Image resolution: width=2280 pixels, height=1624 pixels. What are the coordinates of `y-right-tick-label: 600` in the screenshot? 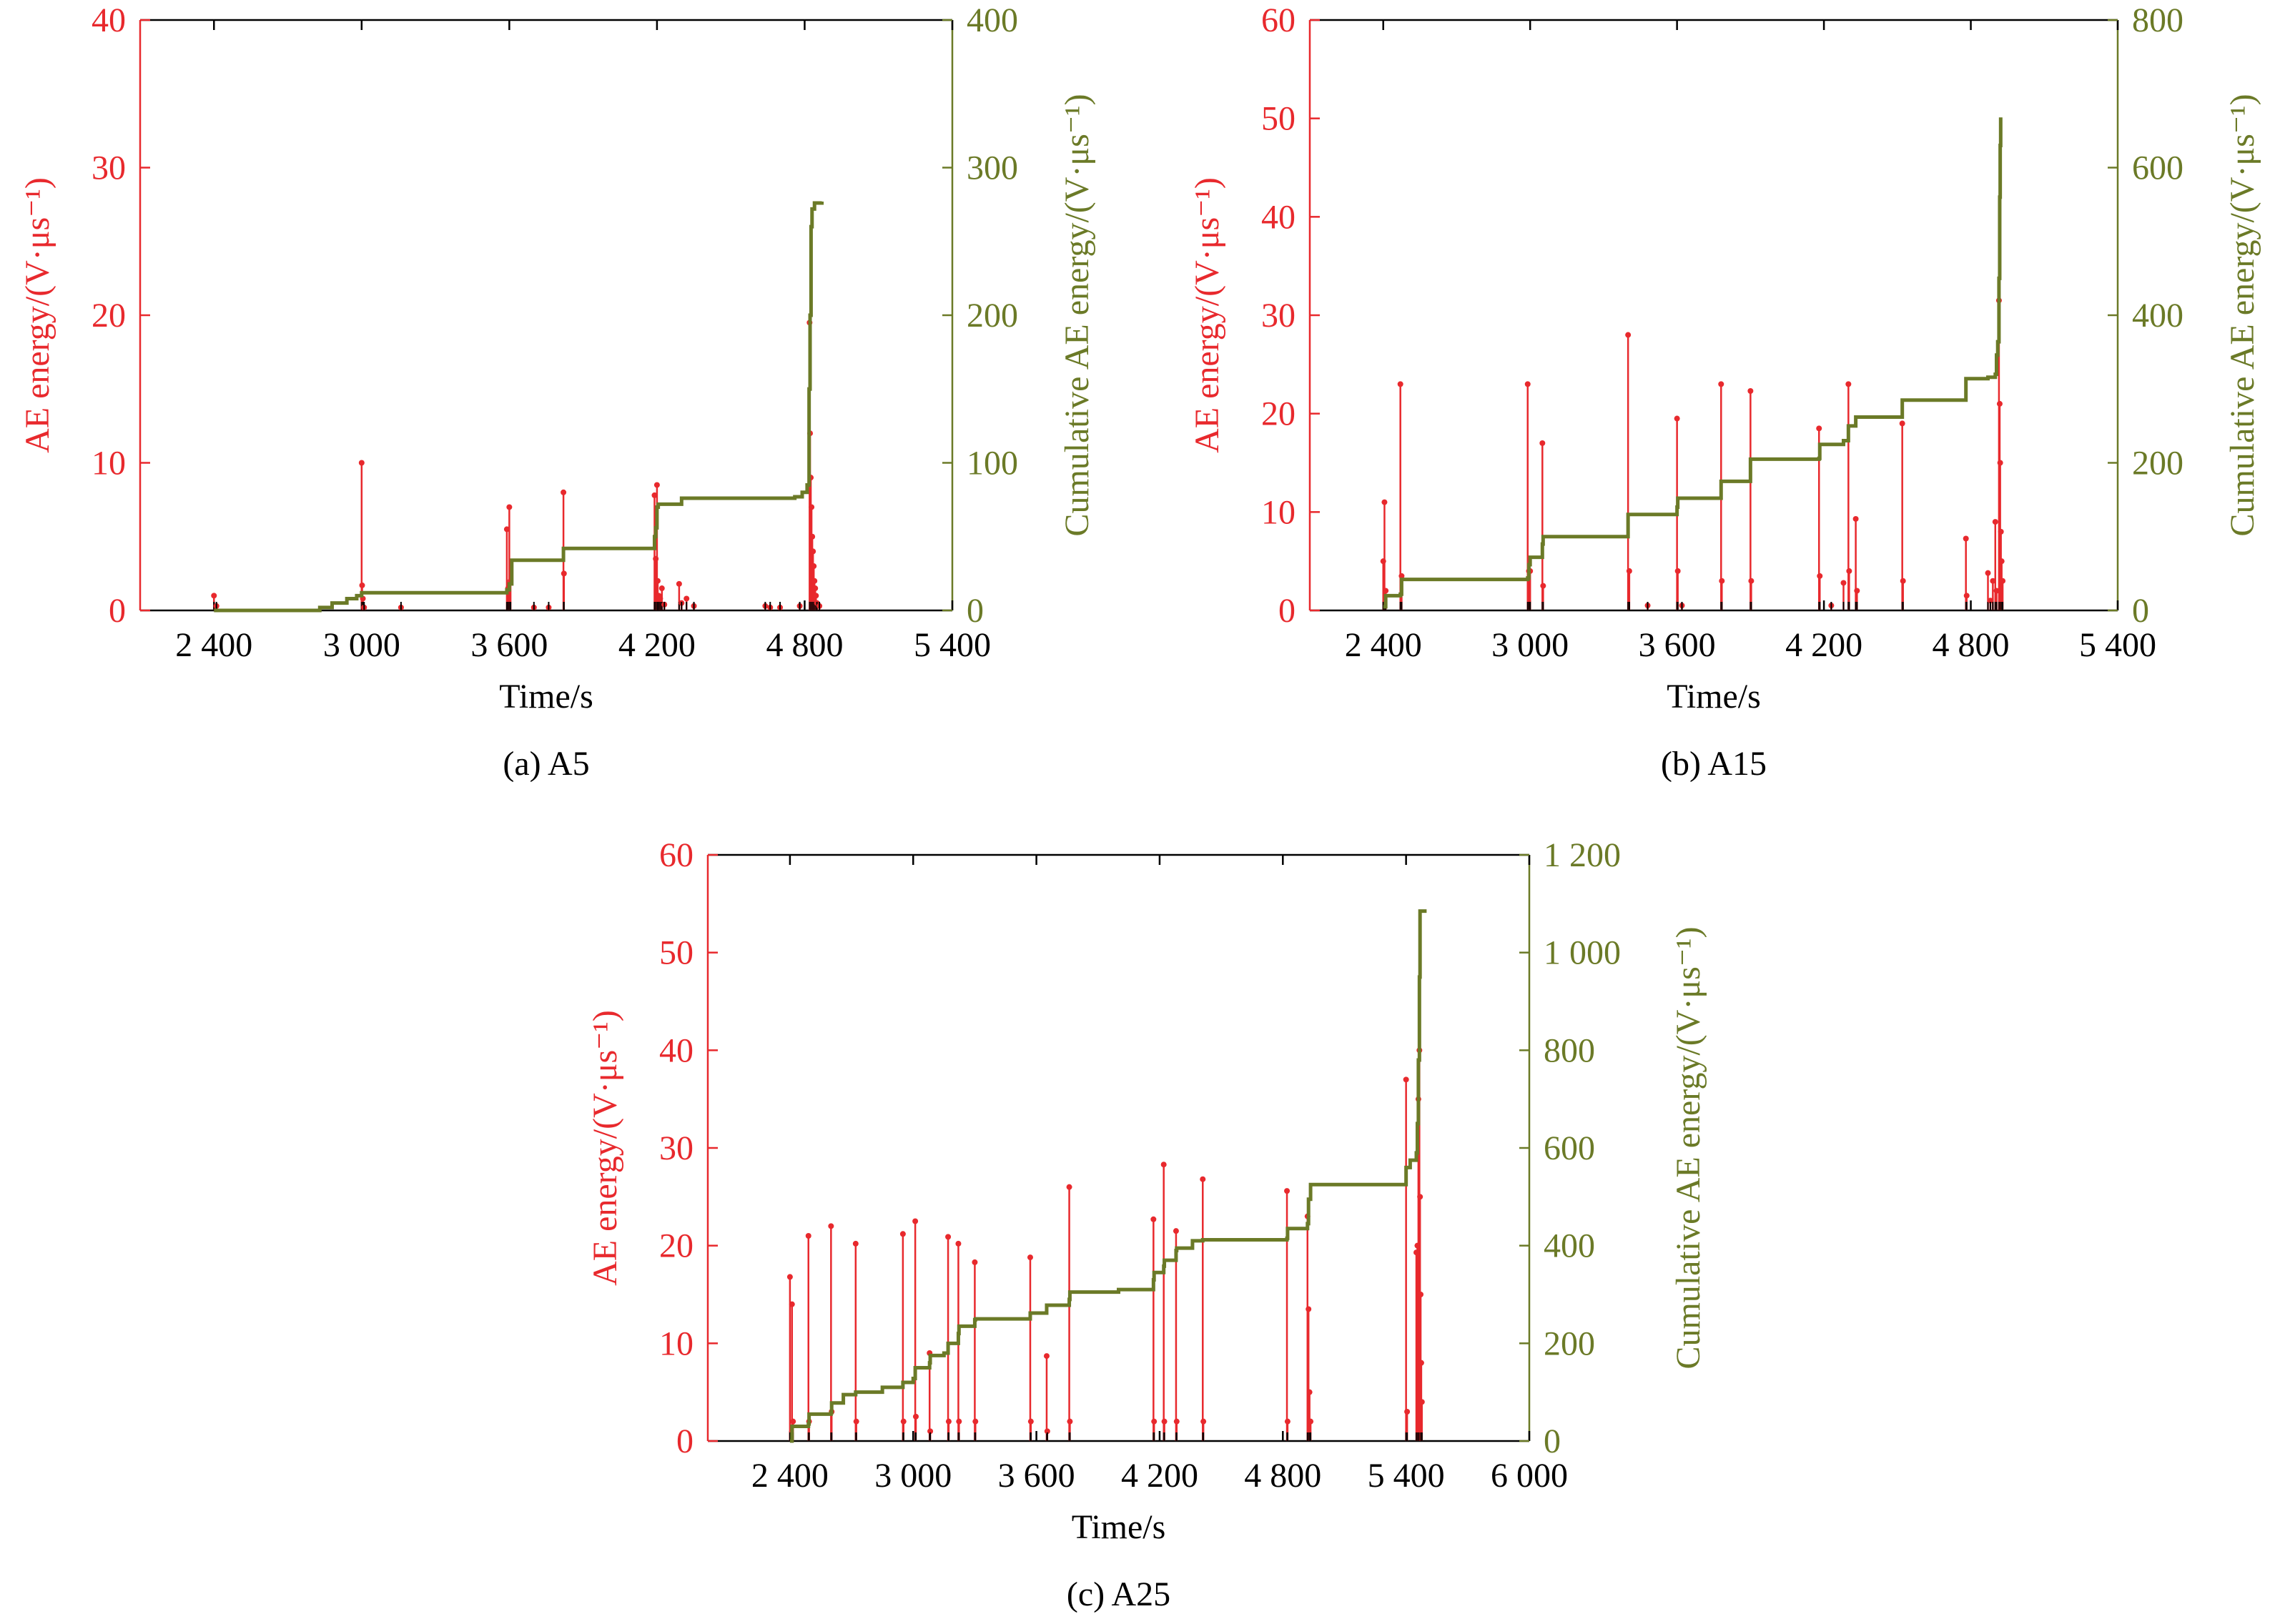 It's located at (1569, 1148).